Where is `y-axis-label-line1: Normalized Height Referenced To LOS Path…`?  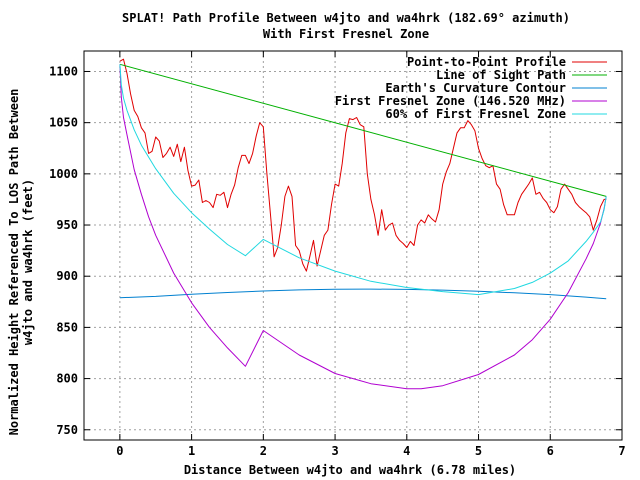 y-axis-label-line1: Normalized Height Referenced To LOS Path… is located at coordinates (14, 262).